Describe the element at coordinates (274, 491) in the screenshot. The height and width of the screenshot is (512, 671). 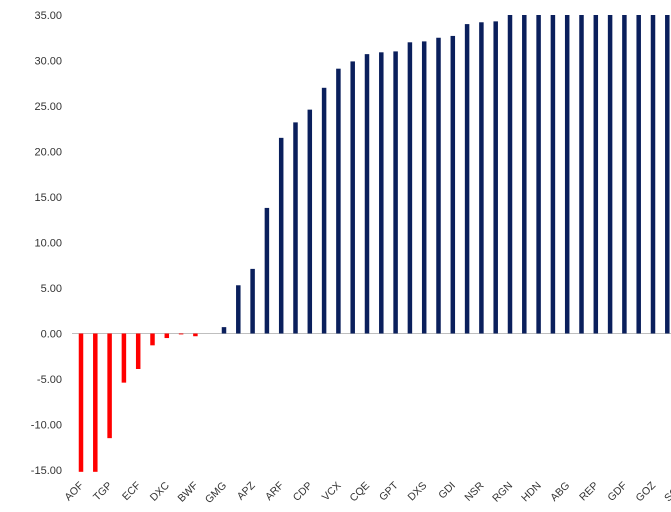
I see `x-tick-label: ARF` at that location.